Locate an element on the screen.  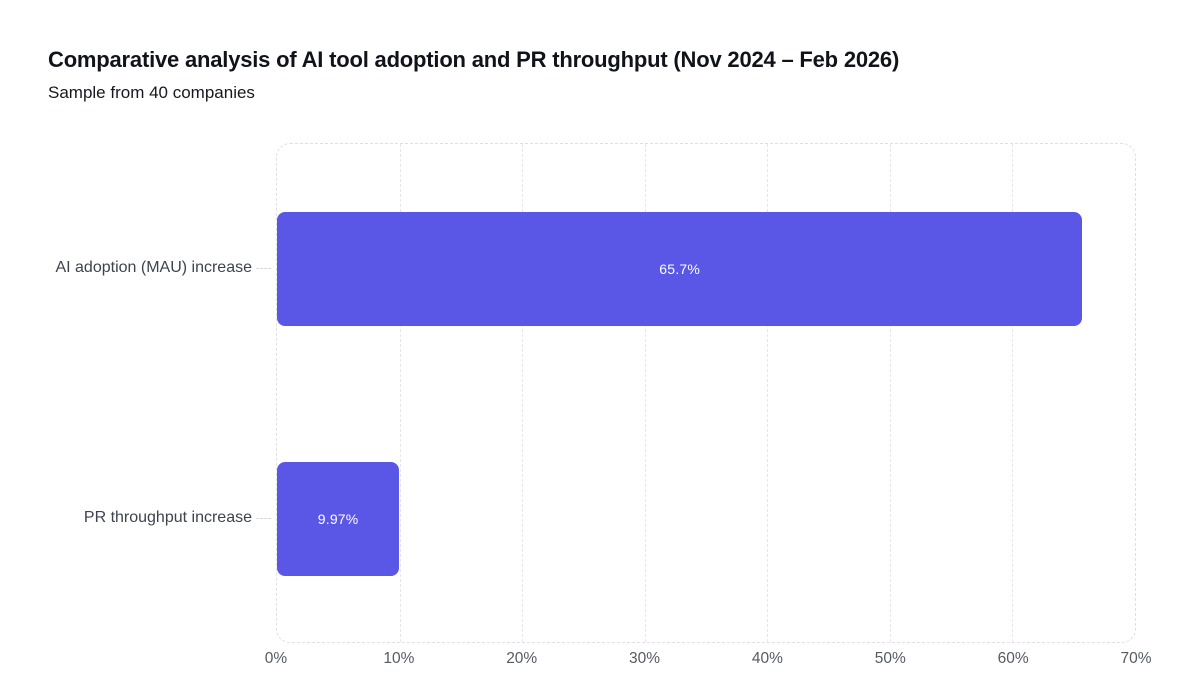
category-label: AI adoption (MAU) increase is located at coordinates (153, 267).